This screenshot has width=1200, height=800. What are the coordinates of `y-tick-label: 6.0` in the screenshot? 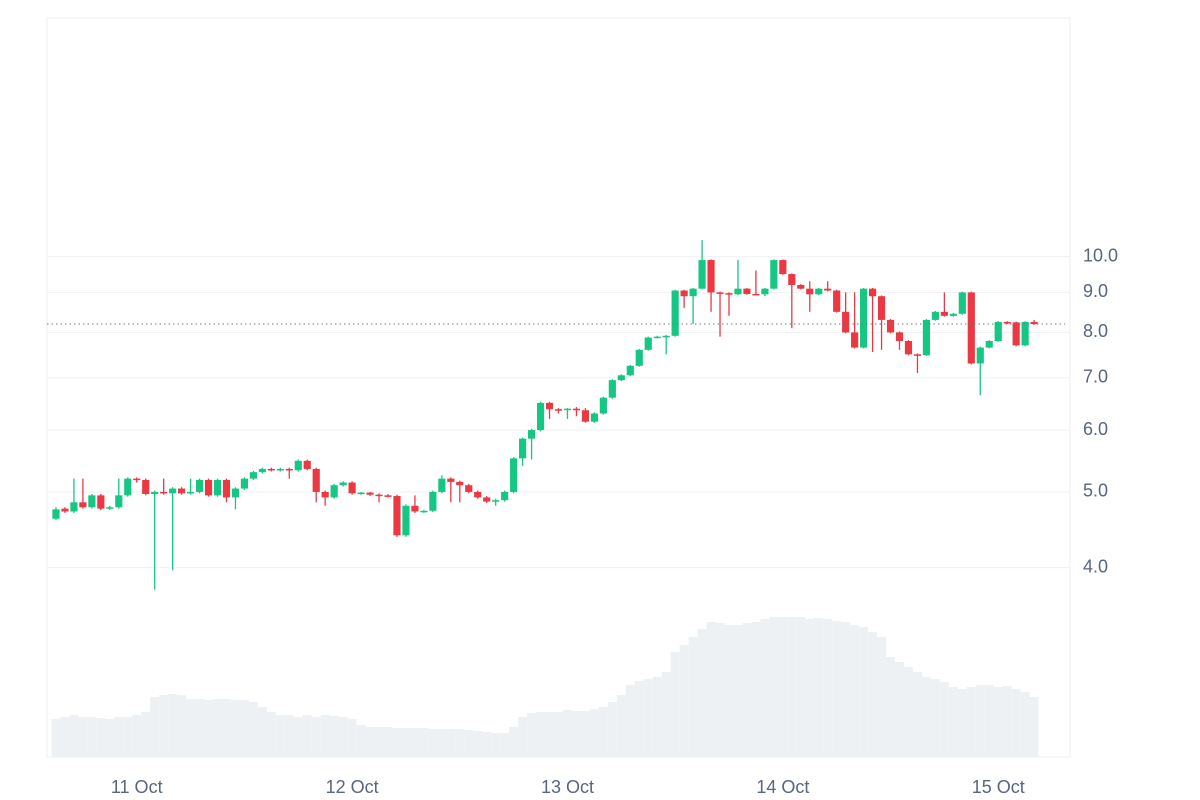 It's located at (1095, 429).